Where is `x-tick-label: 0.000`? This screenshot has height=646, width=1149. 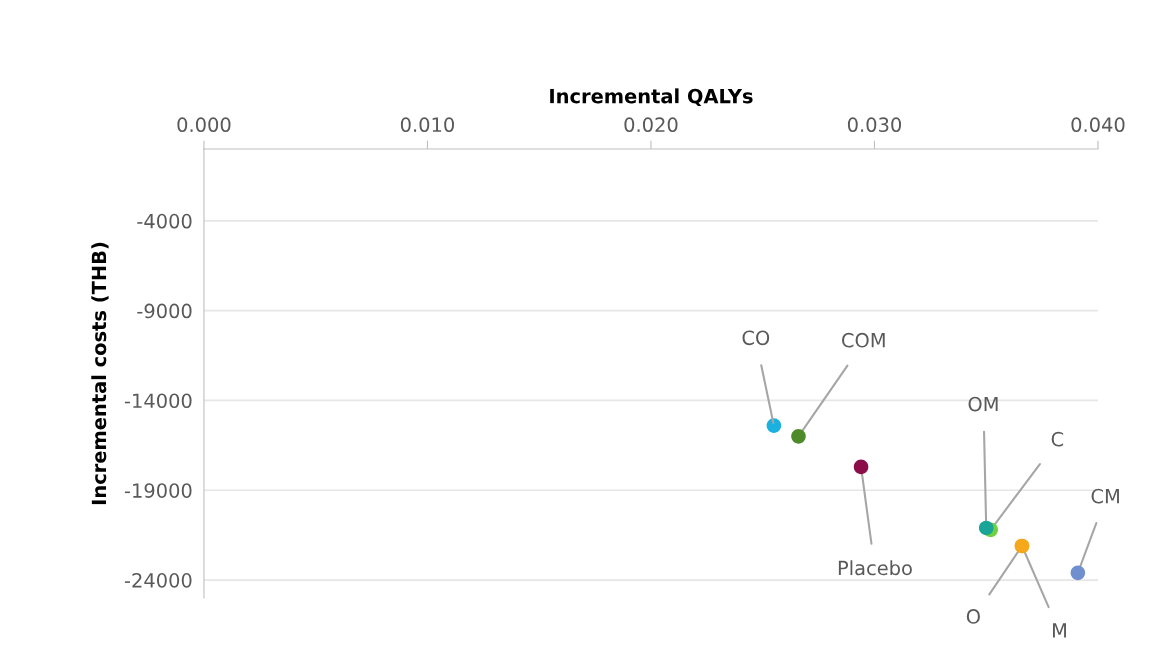 x-tick-label: 0.000 is located at coordinates (204, 125).